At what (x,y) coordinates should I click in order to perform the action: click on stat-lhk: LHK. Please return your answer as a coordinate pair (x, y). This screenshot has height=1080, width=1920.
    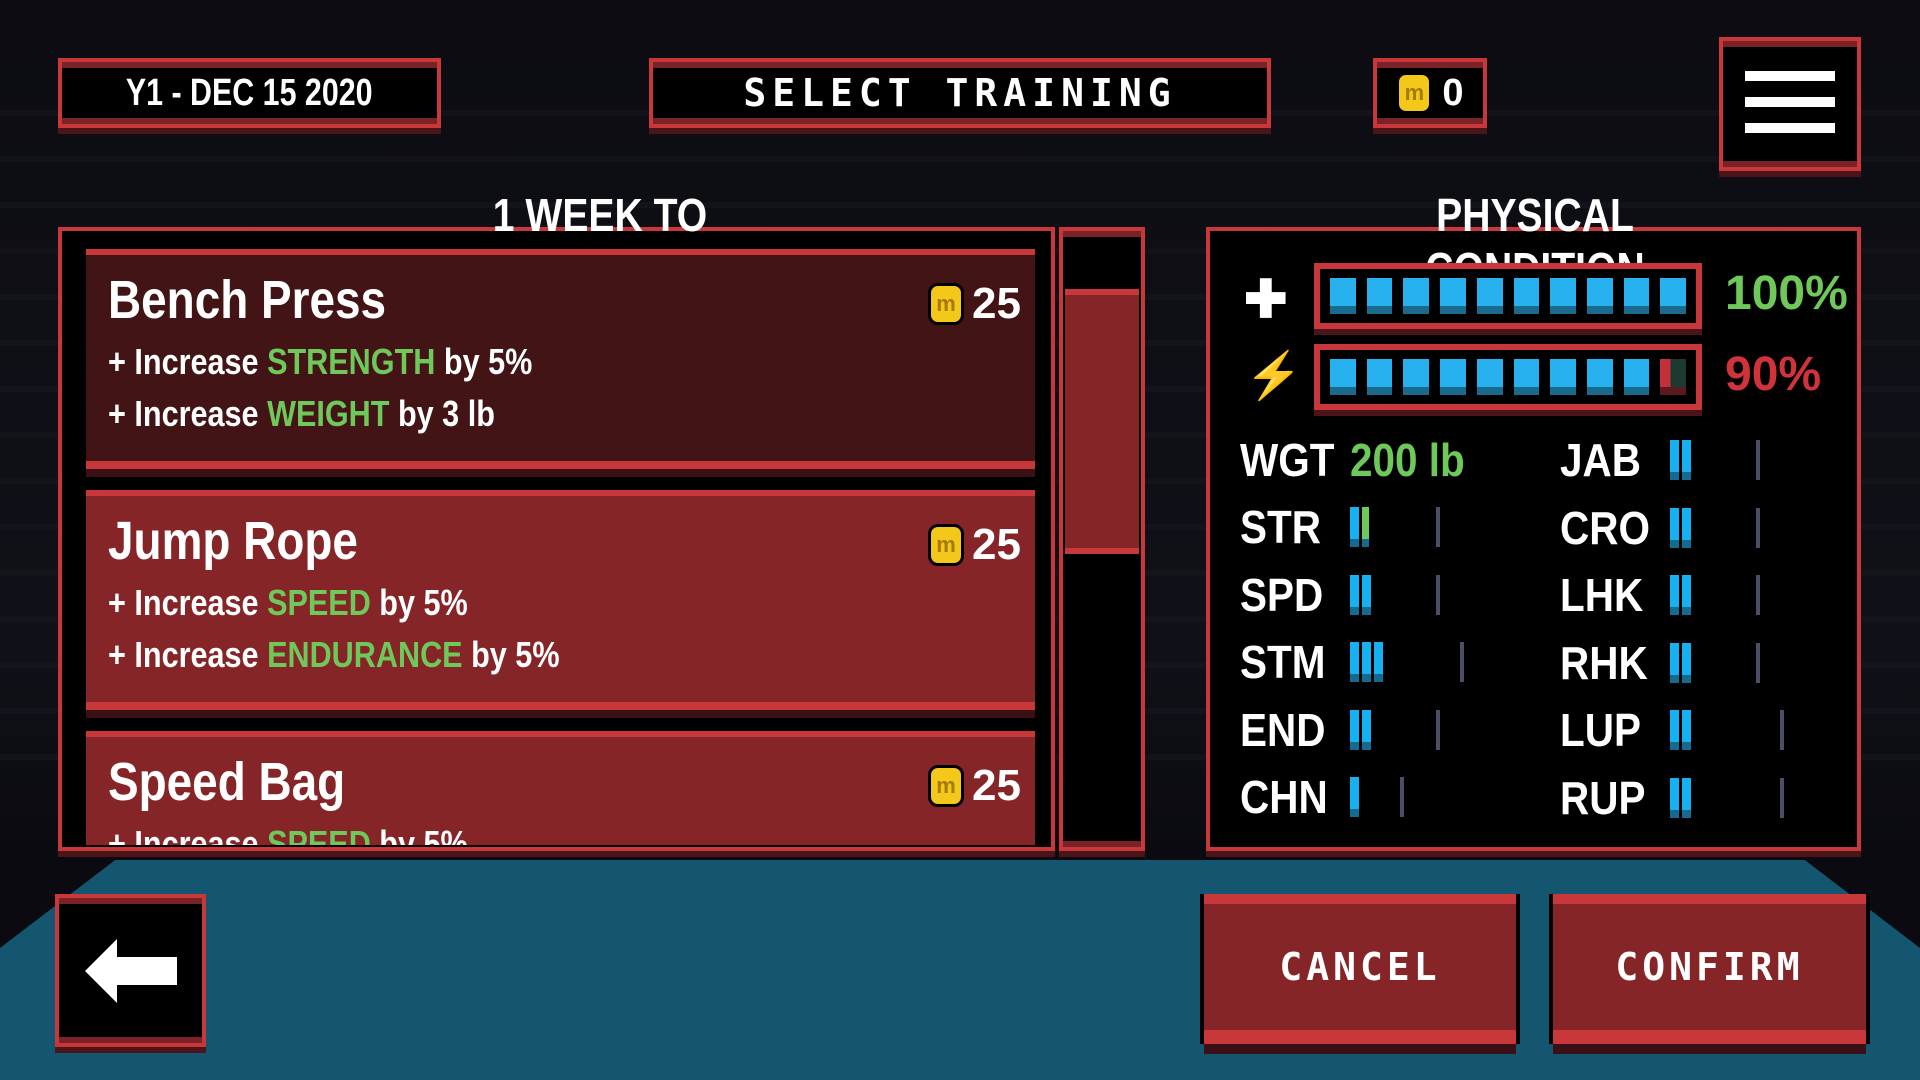
    Looking at the image, I should click on (1715, 595).